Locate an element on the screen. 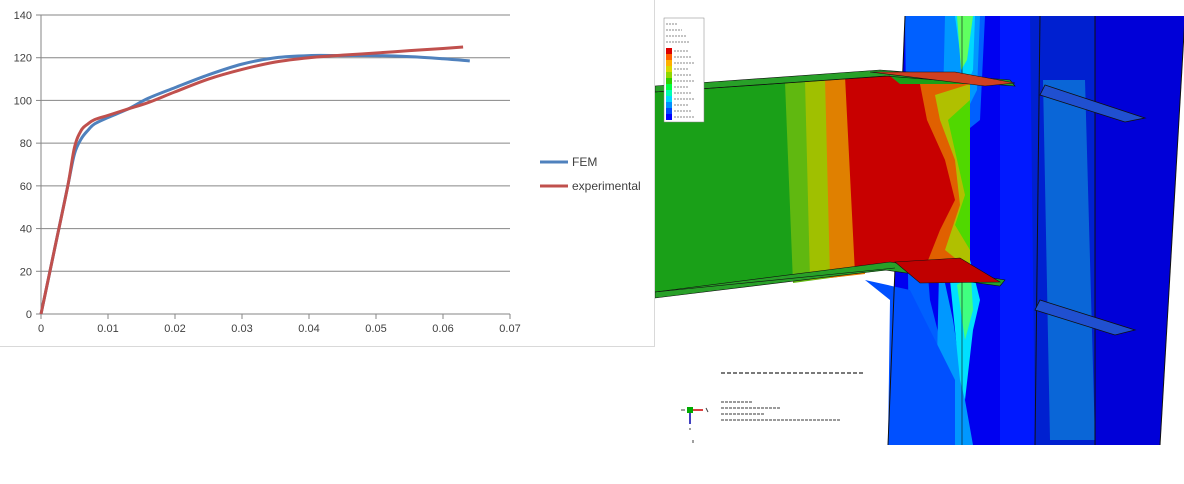 This screenshot has height=484, width=1184. info-text-block is located at coordinates (793, 396).